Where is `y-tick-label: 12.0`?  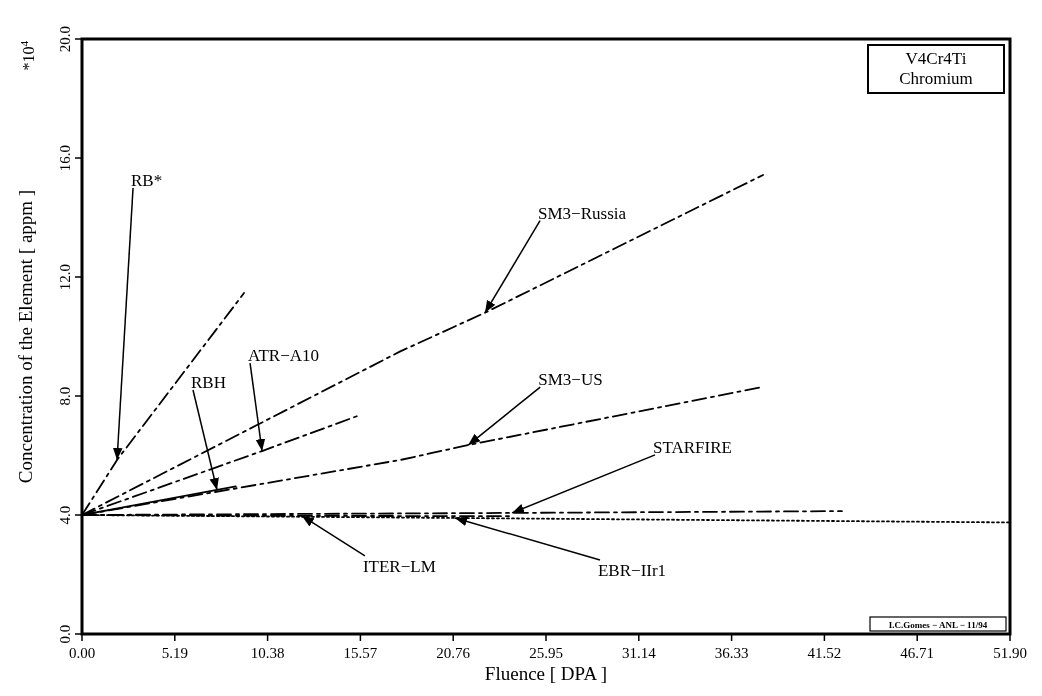
y-tick-label: 12.0 is located at coordinates (65, 277).